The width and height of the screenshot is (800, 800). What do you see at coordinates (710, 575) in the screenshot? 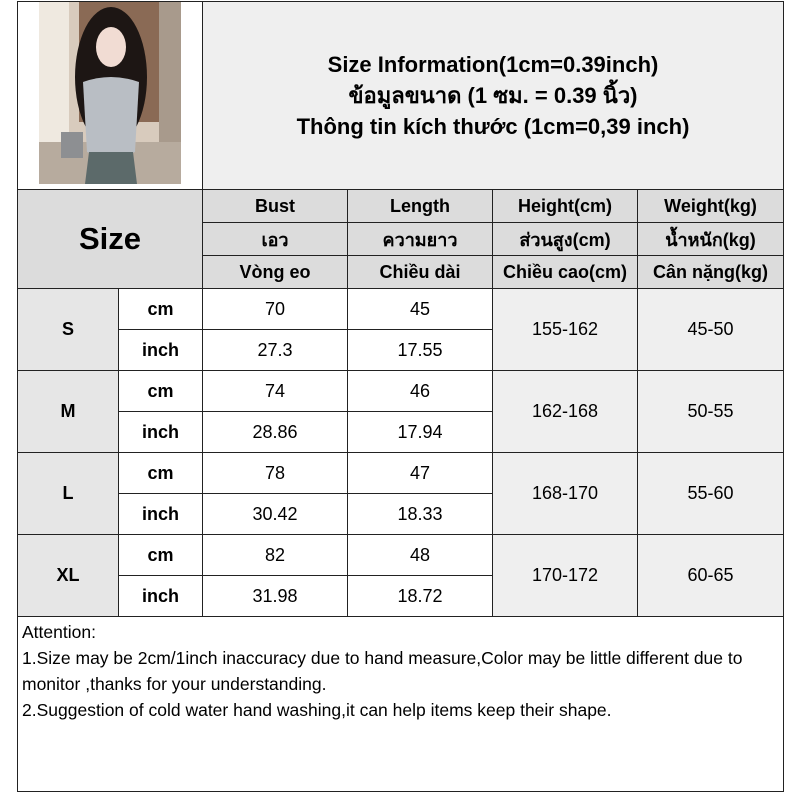
I see `weight-range: 60-65` at bounding box center [710, 575].